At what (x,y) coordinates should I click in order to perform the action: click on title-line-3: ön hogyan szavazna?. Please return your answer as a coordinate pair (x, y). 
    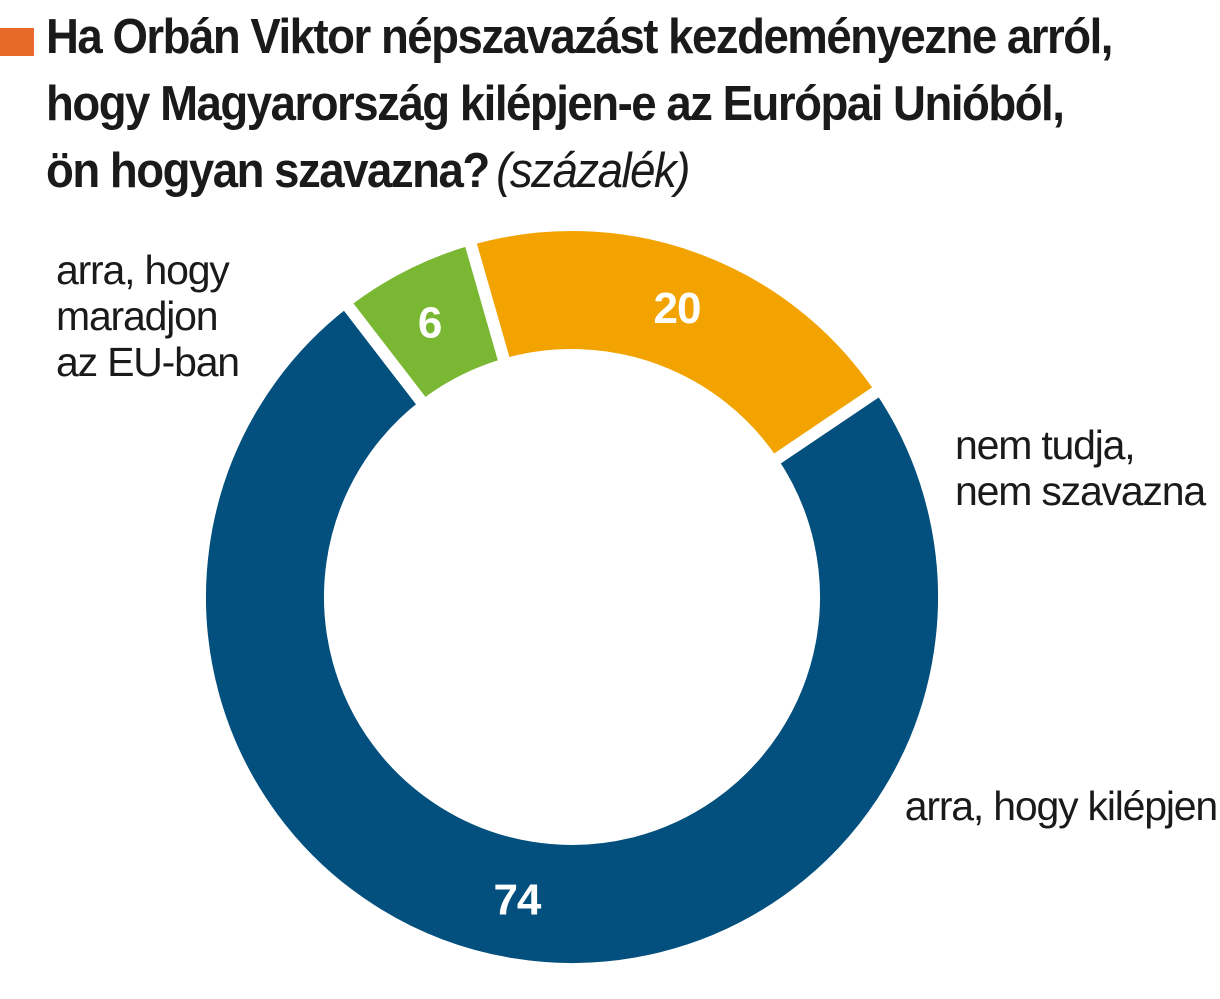
    Looking at the image, I should click on (268, 171).